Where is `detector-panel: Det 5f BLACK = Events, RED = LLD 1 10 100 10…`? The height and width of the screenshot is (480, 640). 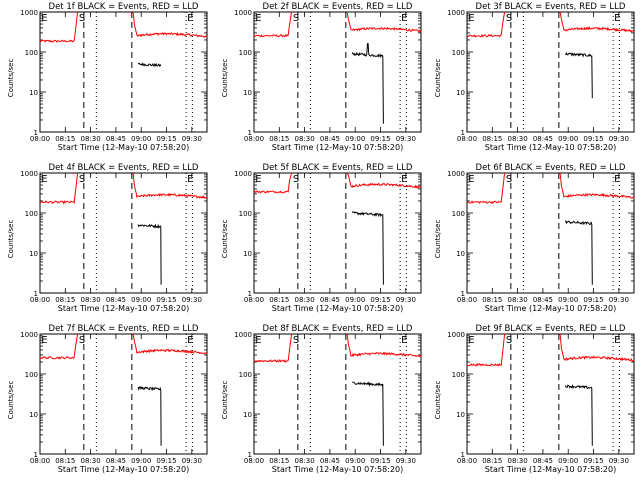
detector-panel: Det 5f BLACK = Events, RED = LLD 1 10 100 10… is located at coordinates (321, 238).